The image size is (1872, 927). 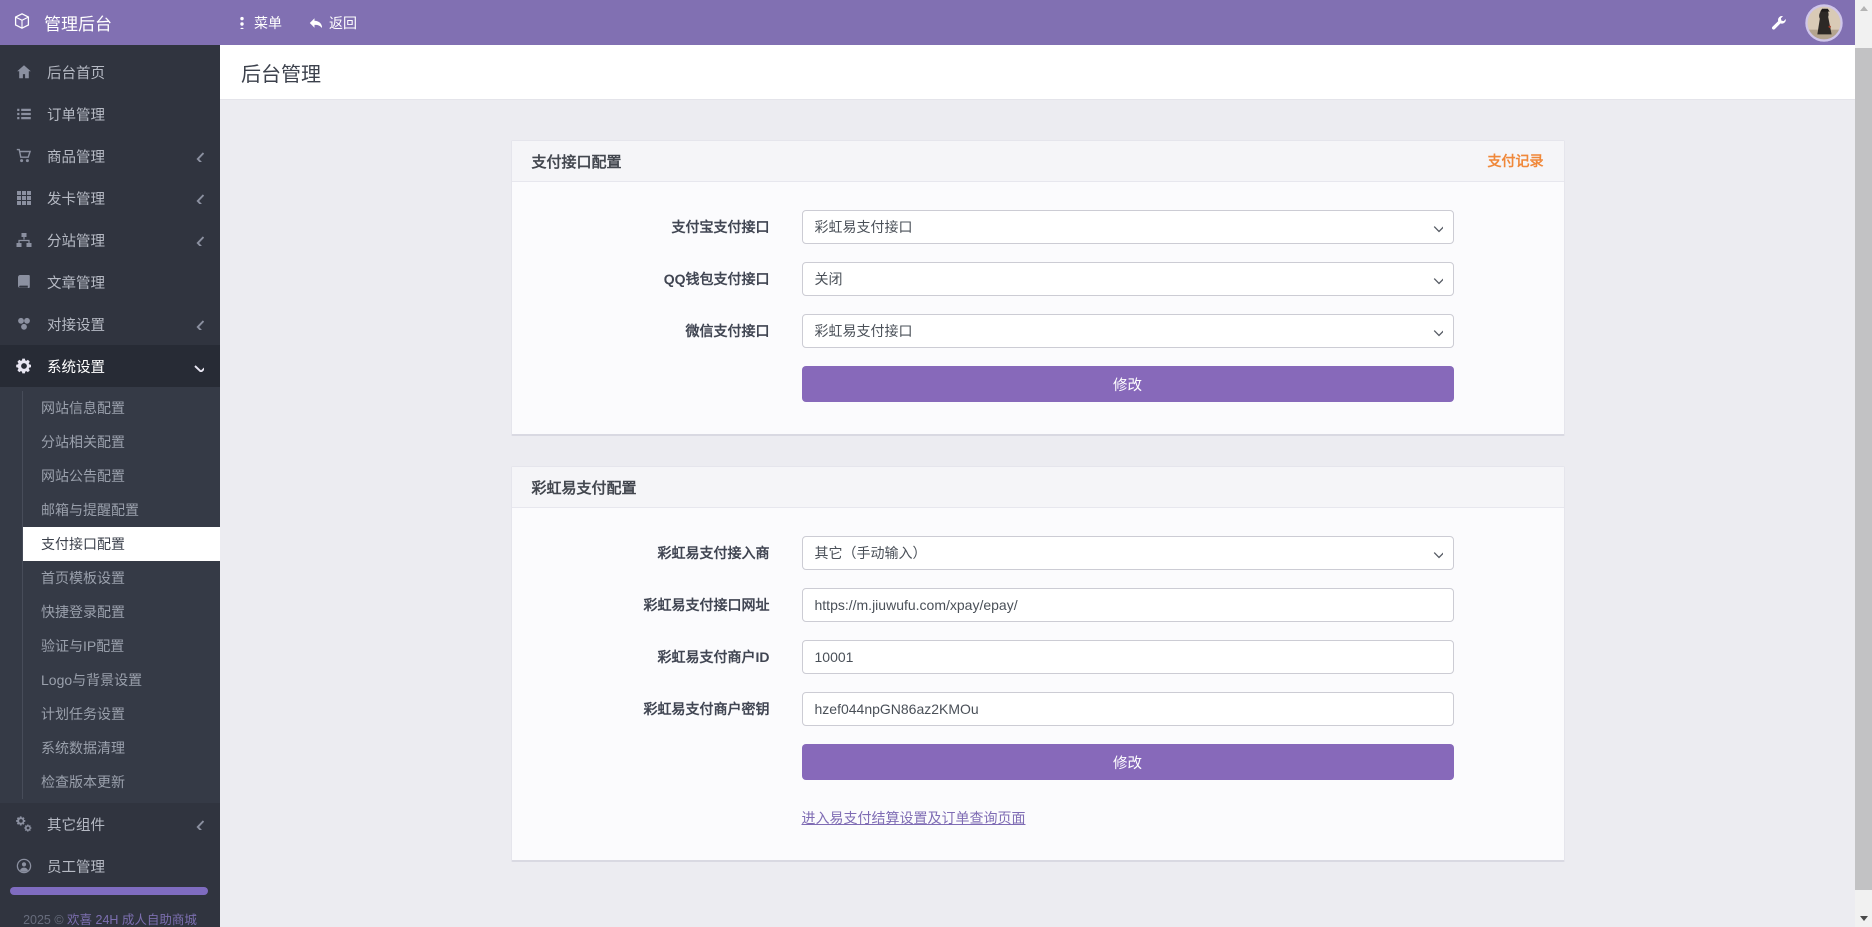 I want to click on form-row: 彩虹易支付接口网址, so click(x=983, y=605).